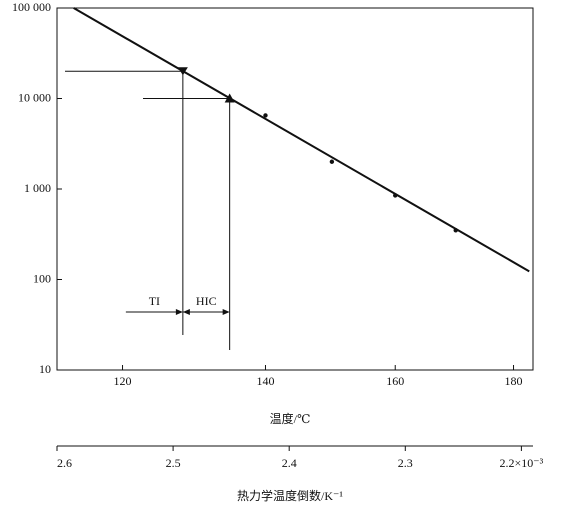 This screenshot has width=577, height=513. Describe the element at coordinates (290, 495) in the screenshot. I see `x2-axis-title: 热力学温度倒数/K⁻¹` at that location.